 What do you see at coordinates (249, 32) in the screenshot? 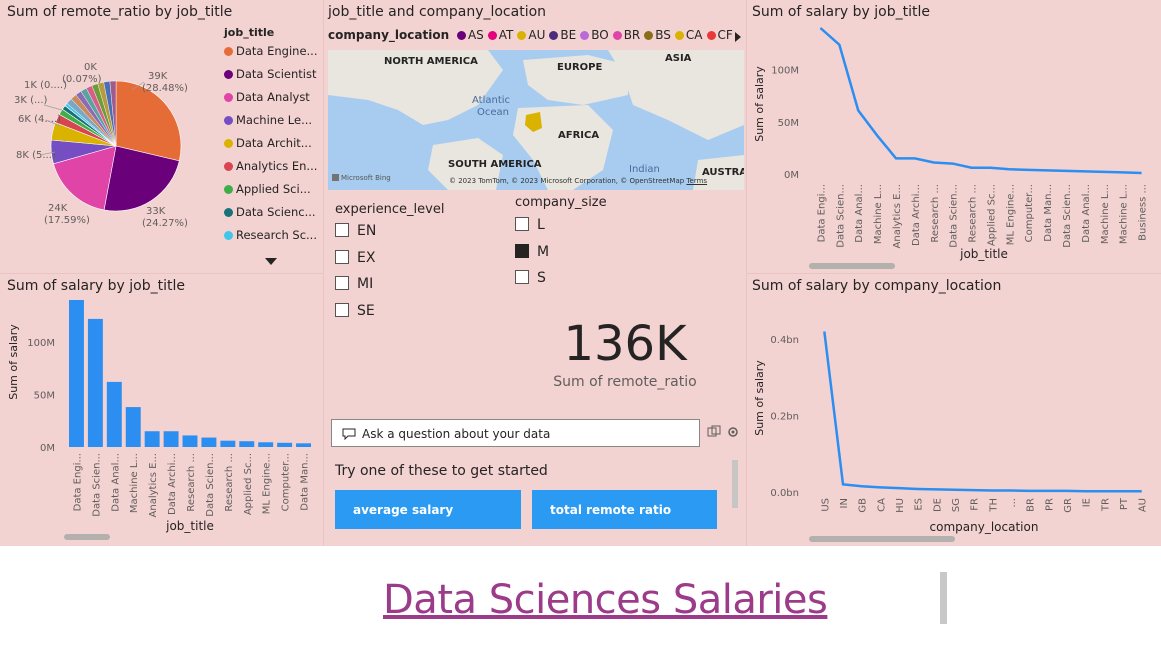
I see `legend-title: job_title` at bounding box center [249, 32].